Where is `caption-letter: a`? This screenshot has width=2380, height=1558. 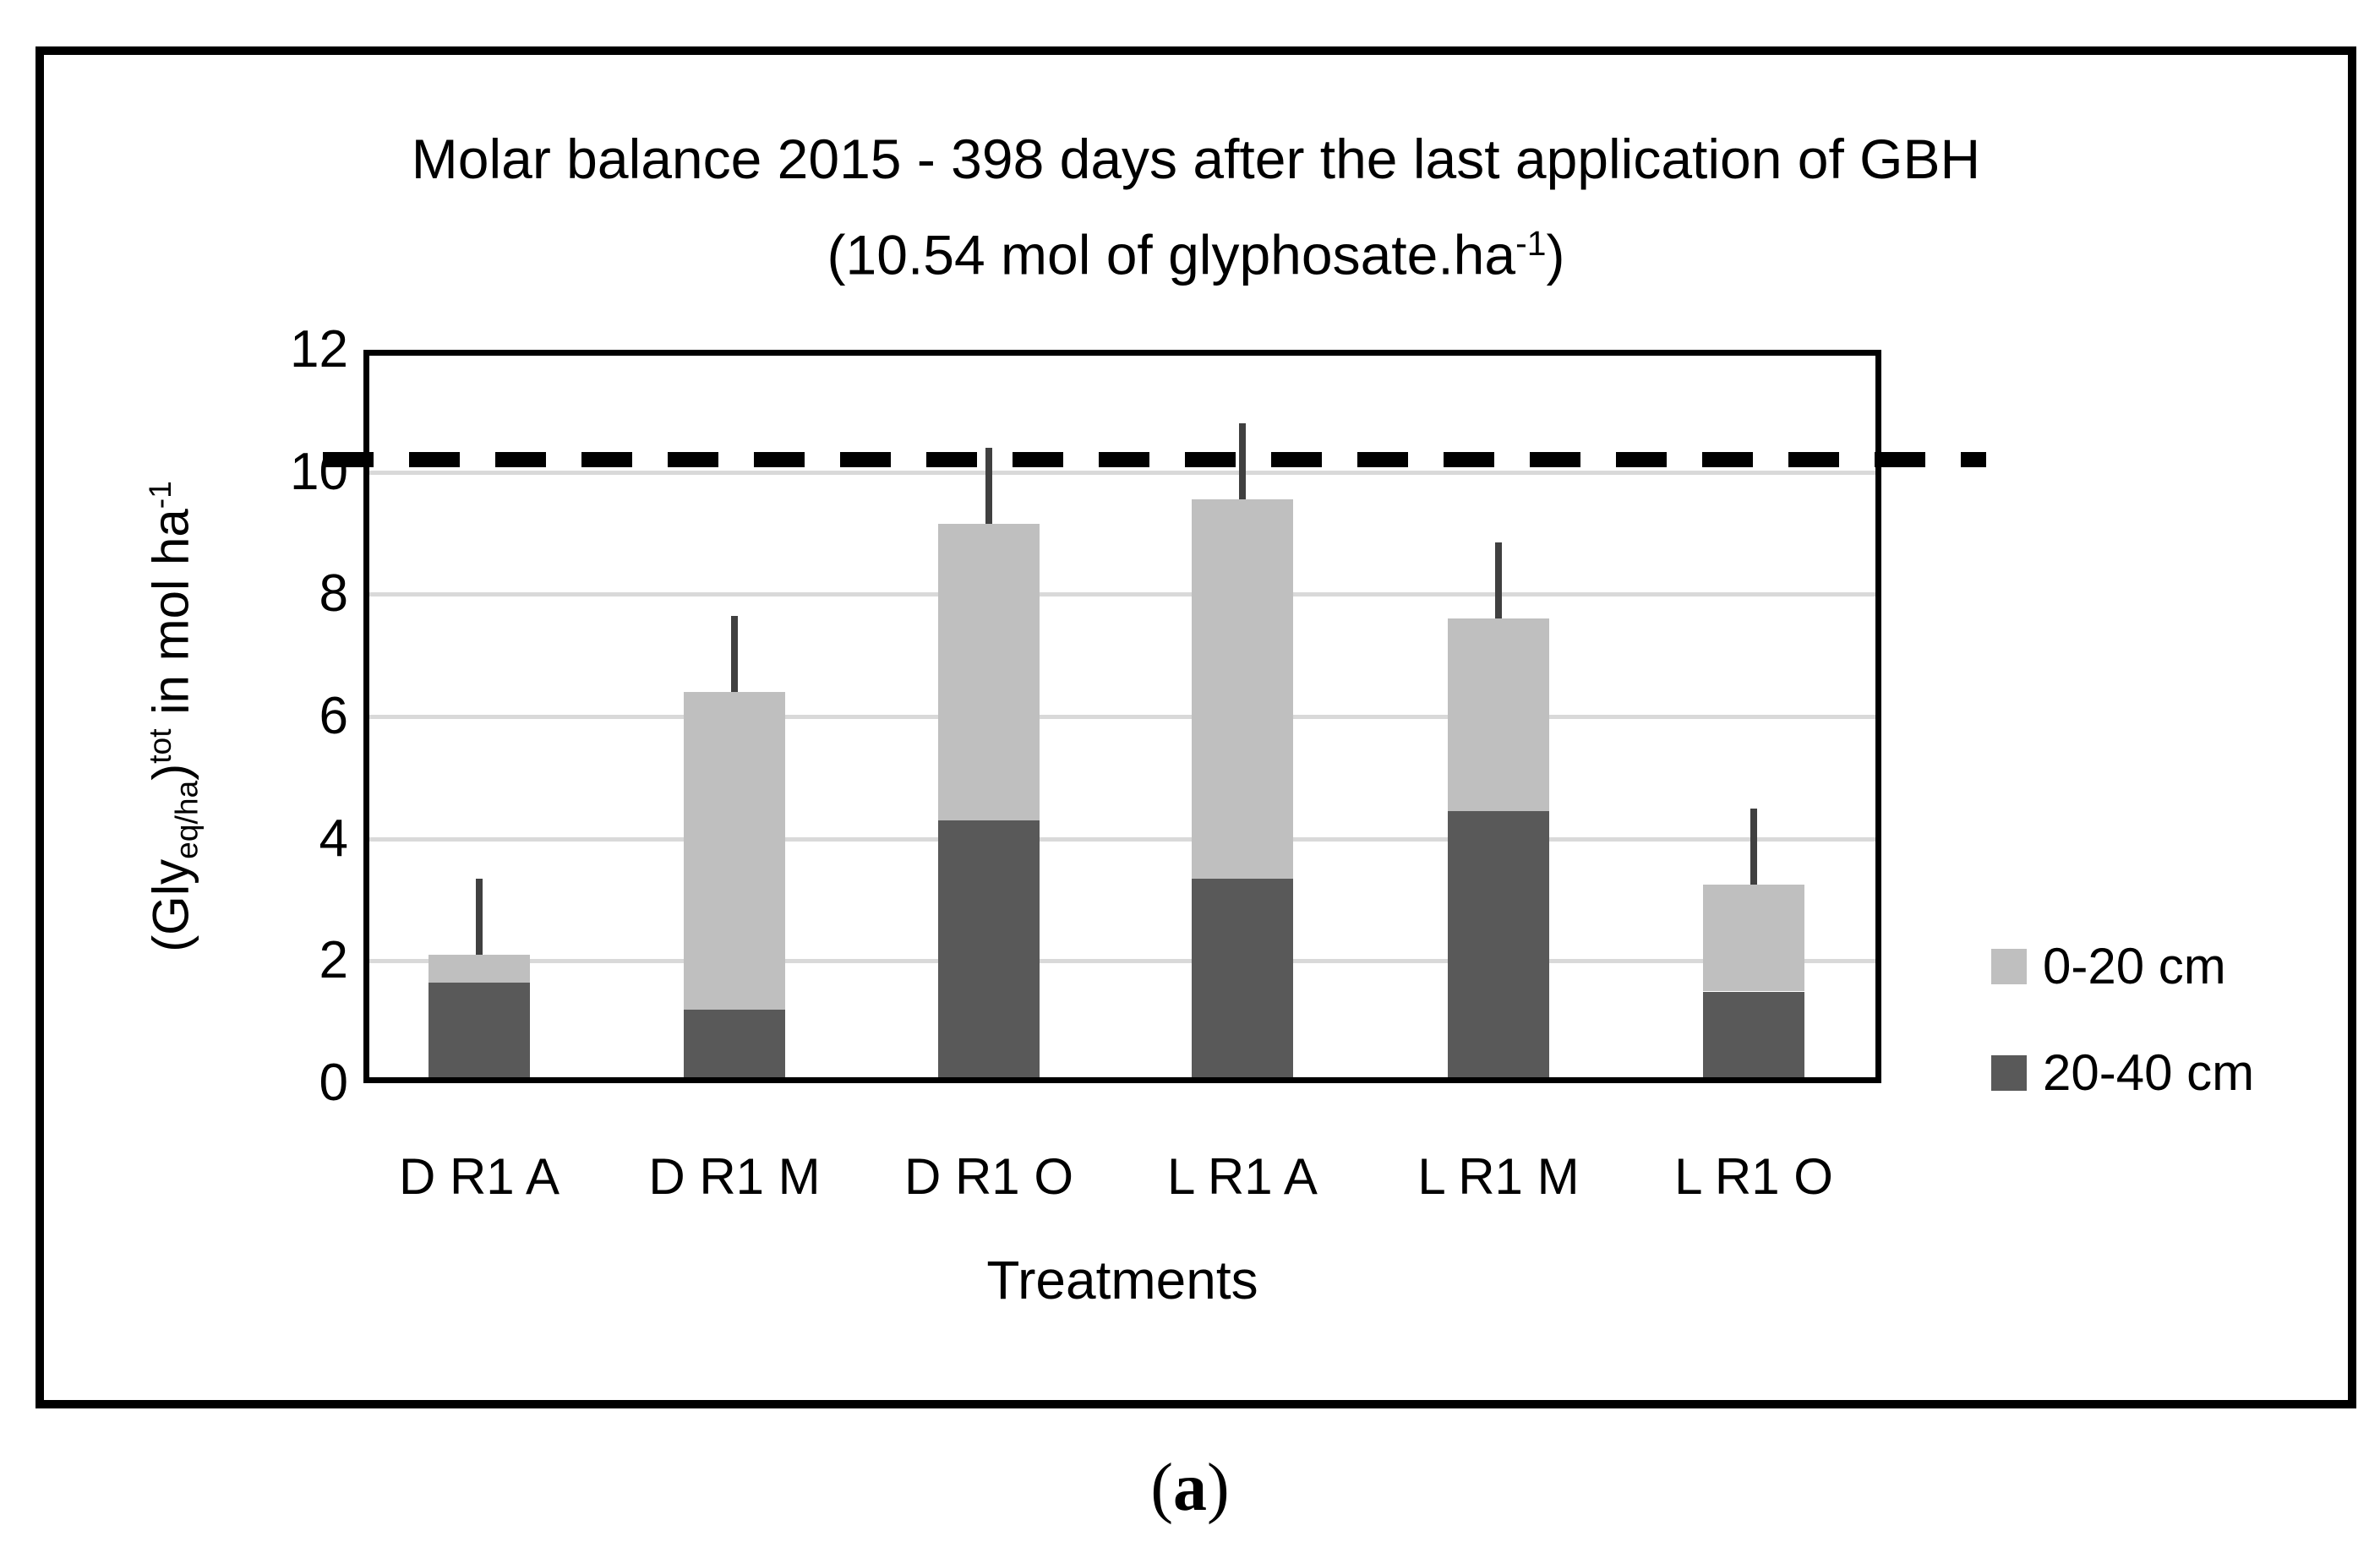 caption-letter: a is located at coordinates (1190, 1488).